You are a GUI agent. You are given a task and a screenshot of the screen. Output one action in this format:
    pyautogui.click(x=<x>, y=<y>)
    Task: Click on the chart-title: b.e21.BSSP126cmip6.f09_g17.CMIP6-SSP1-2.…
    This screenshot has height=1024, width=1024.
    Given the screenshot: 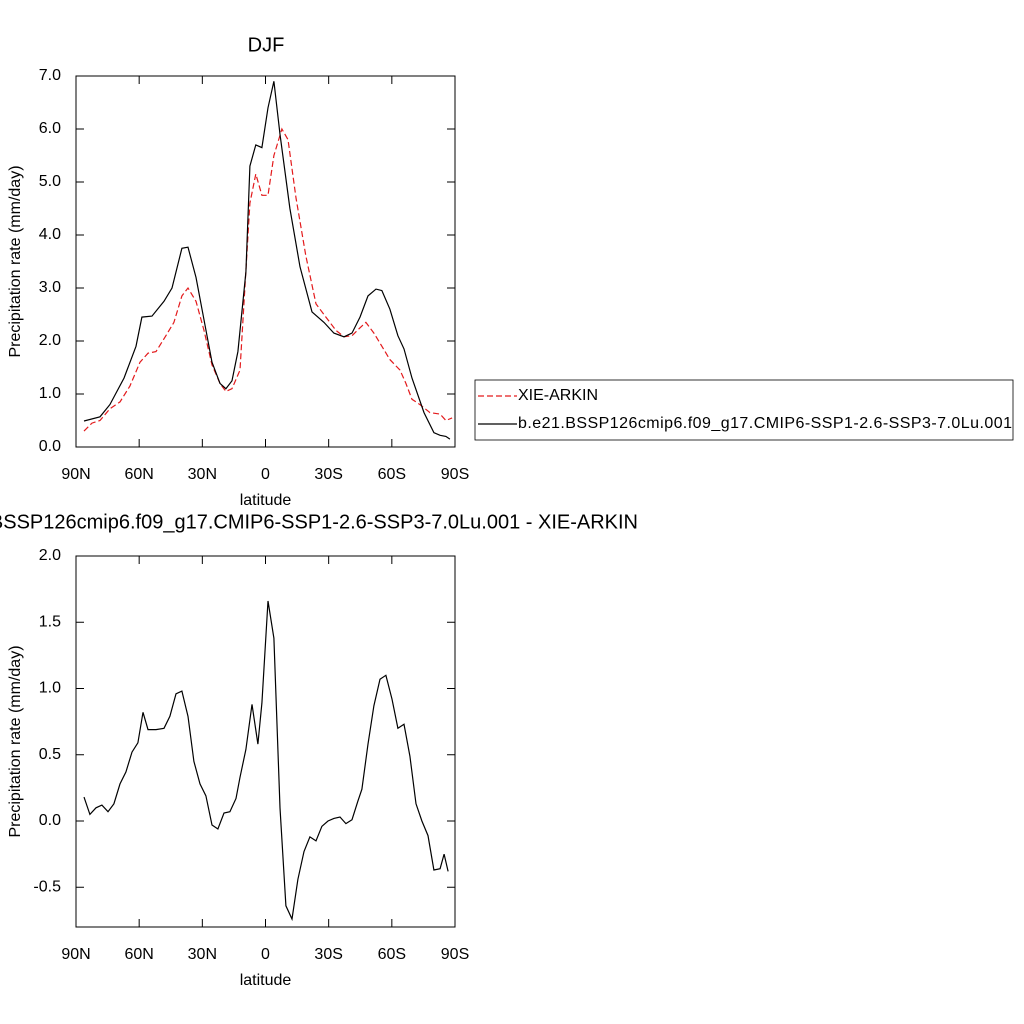 What is the action you would take?
    pyautogui.click(x=319, y=522)
    